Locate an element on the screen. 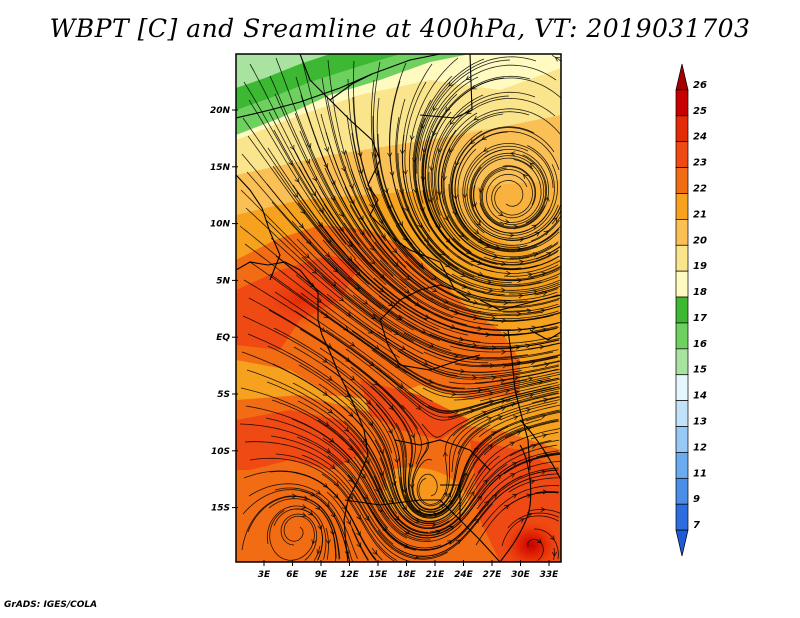  lat-label: 5S is located at coordinates (223, 395).